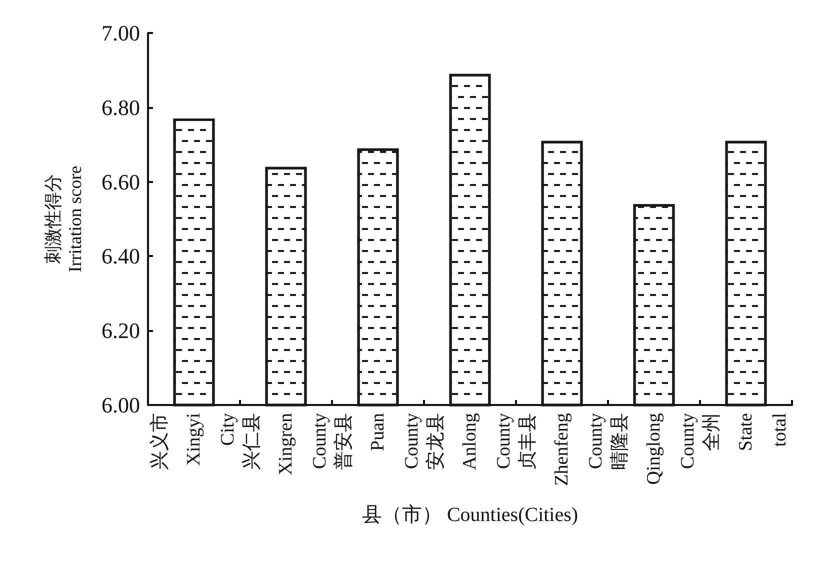  What do you see at coordinates (121, 181) in the screenshot?
I see `y-tick-label: 6.60` at bounding box center [121, 181].